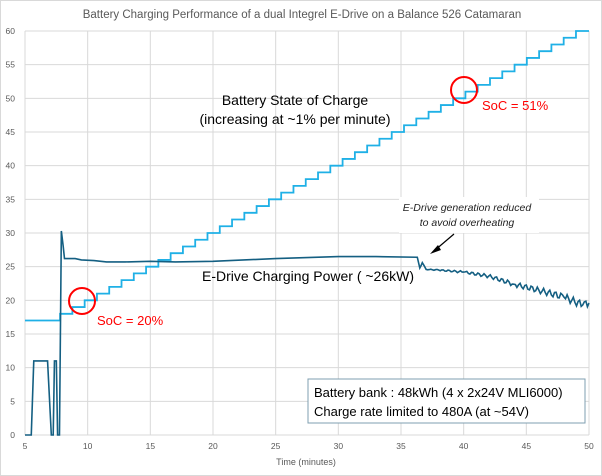 This screenshot has height=476, width=602. I want to click on y-tick-label: 25, so click(11, 267).